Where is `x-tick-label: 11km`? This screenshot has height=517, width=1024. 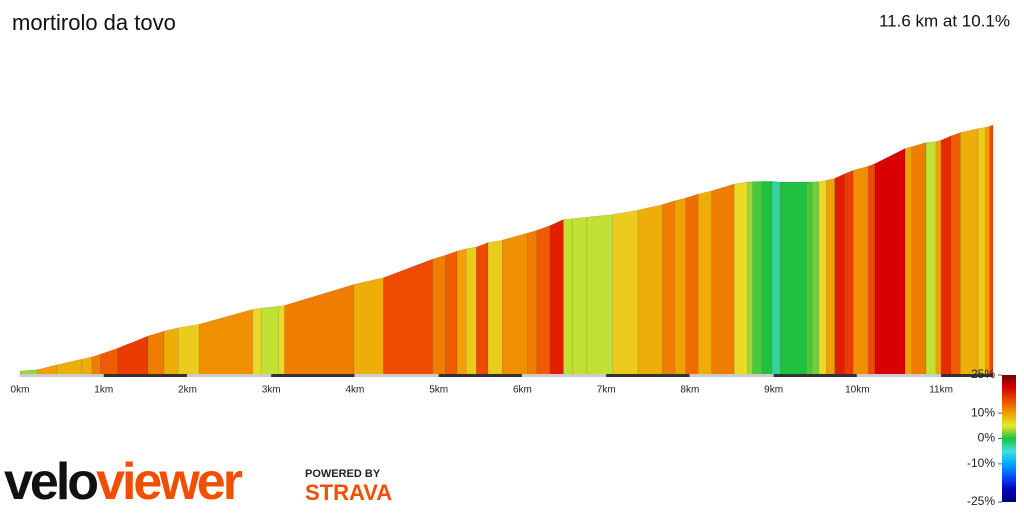
x-tick-label: 11km is located at coordinates (941, 390).